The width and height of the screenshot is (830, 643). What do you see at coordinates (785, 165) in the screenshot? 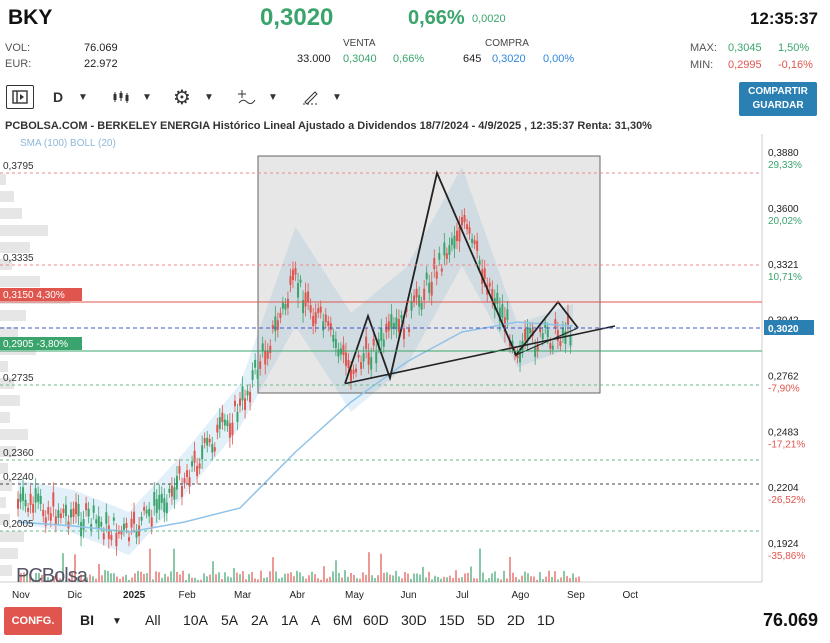
I see `right-axis-pct: 29,33%` at bounding box center [785, 165].